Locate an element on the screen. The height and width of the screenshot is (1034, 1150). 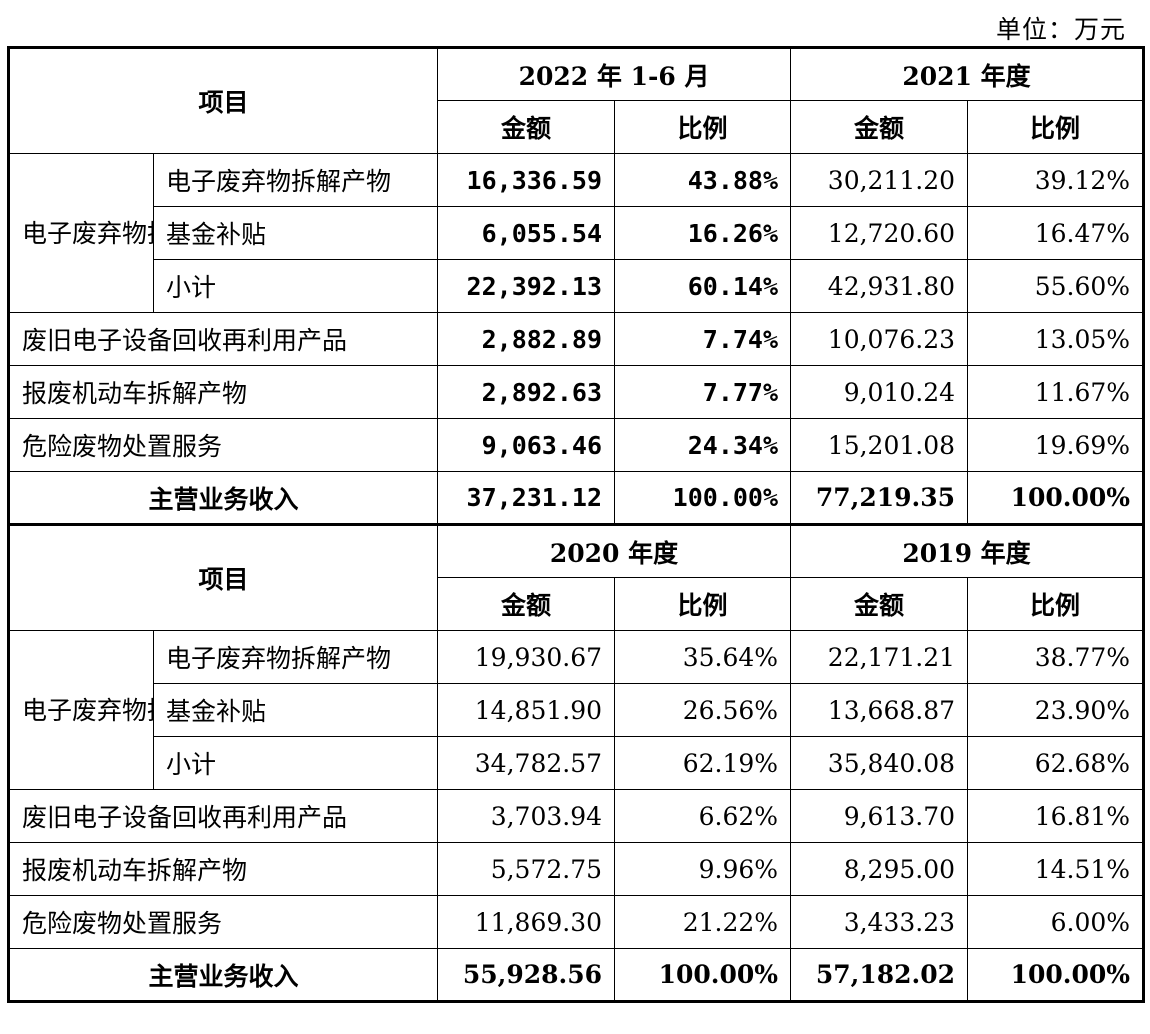
amount-cell: 2,882.89 is located at coordinates (526, 339).